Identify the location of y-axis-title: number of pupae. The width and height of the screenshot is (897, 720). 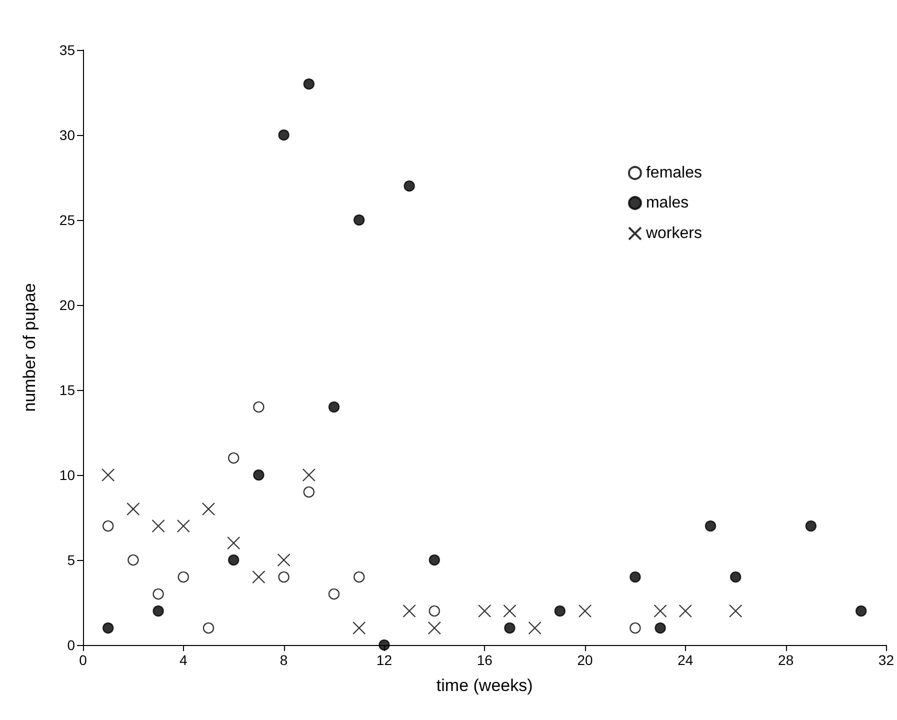
(29, 347).